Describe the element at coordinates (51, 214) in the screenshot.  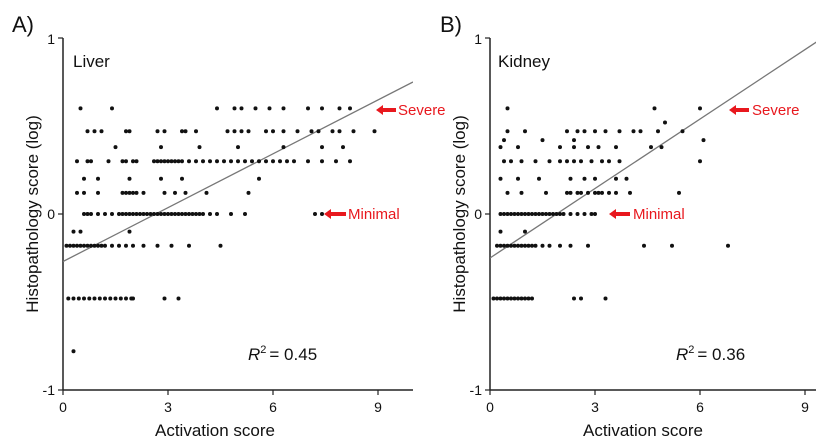
I see `y-tick-label: 0` at that location.